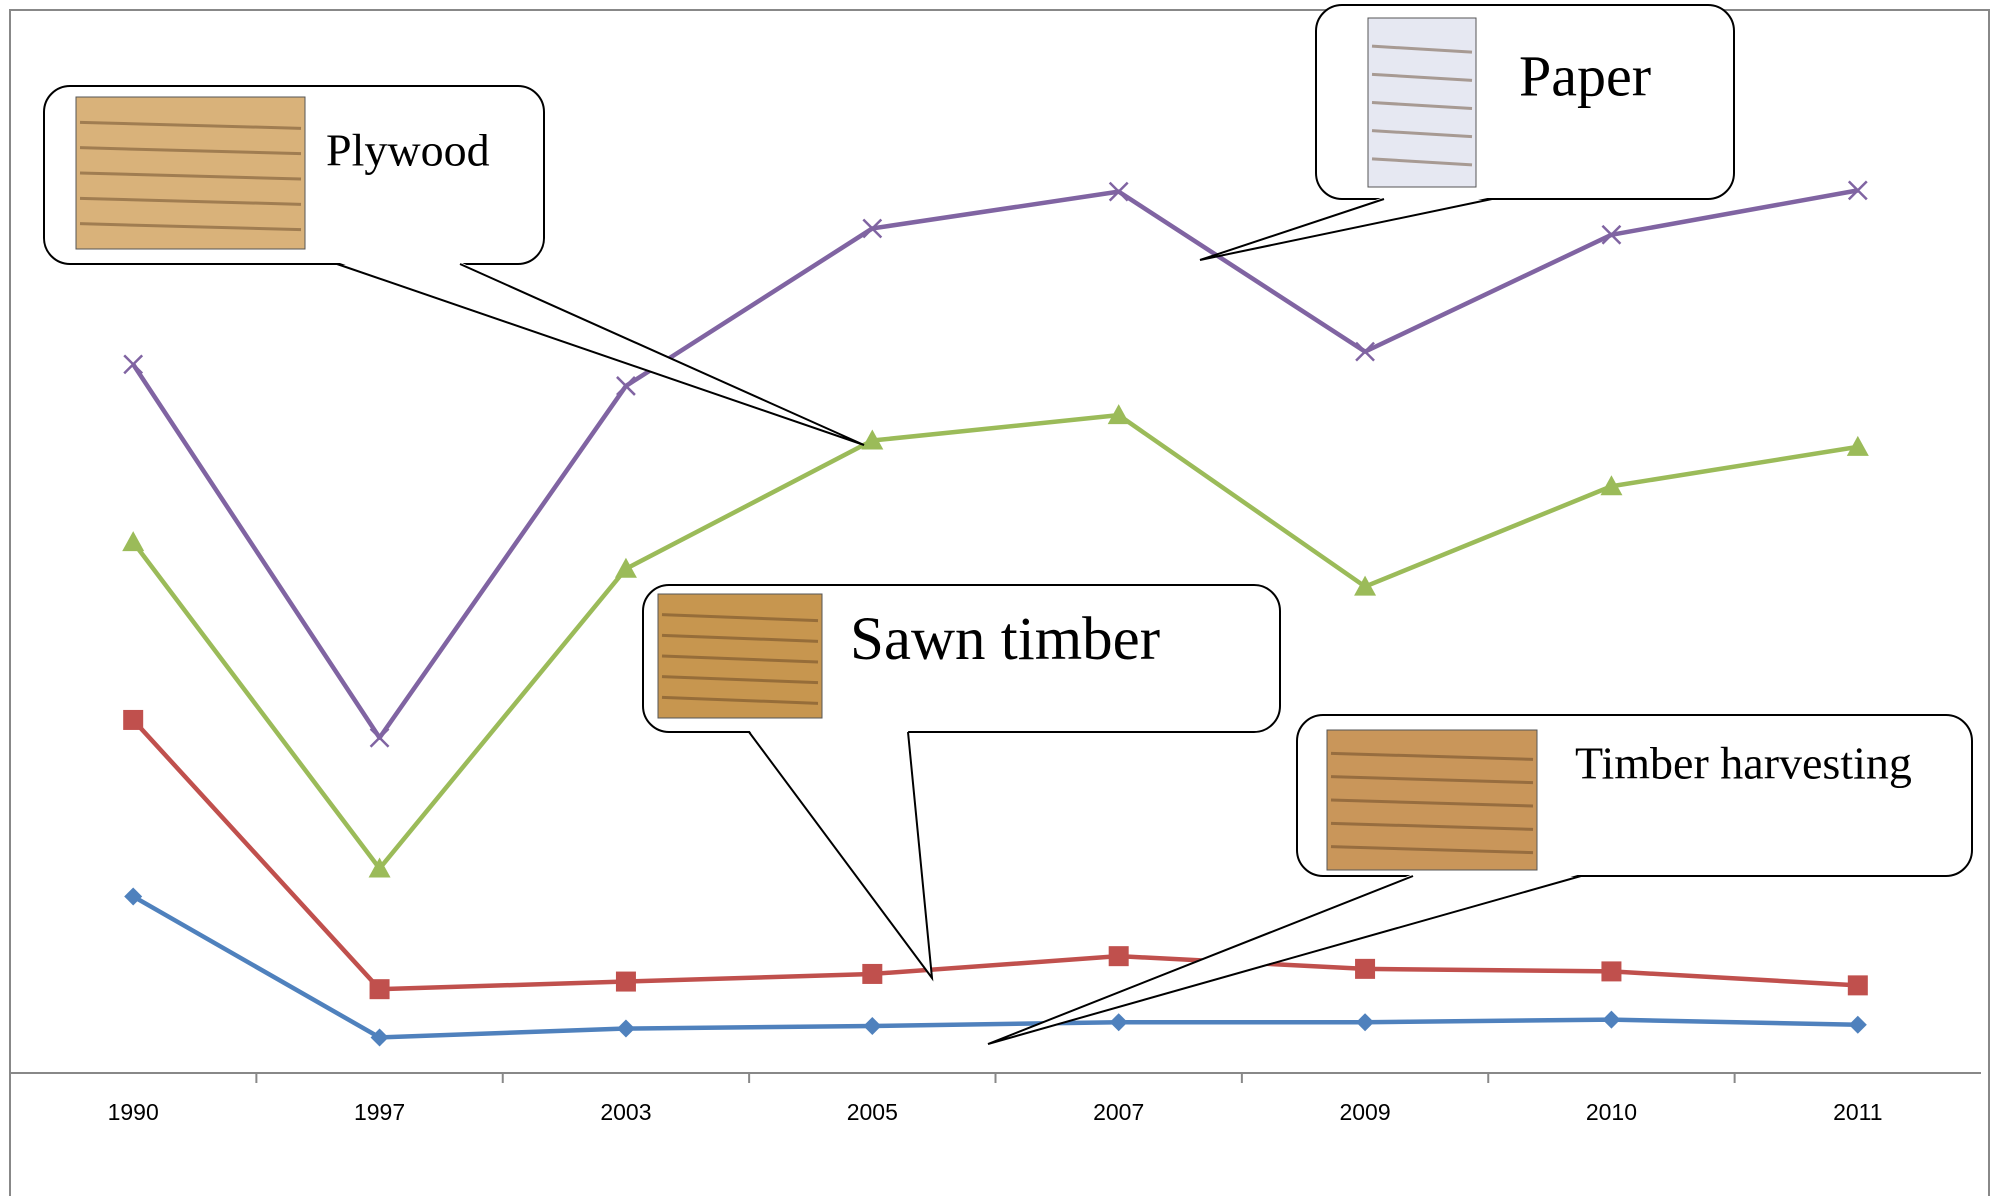 Image resolution: width=1991 pixels, height=1196 pixels. Describe the element at coordinates (1857, 1112) in the screenshot. I see `x-tick-label: 2011` at that location.